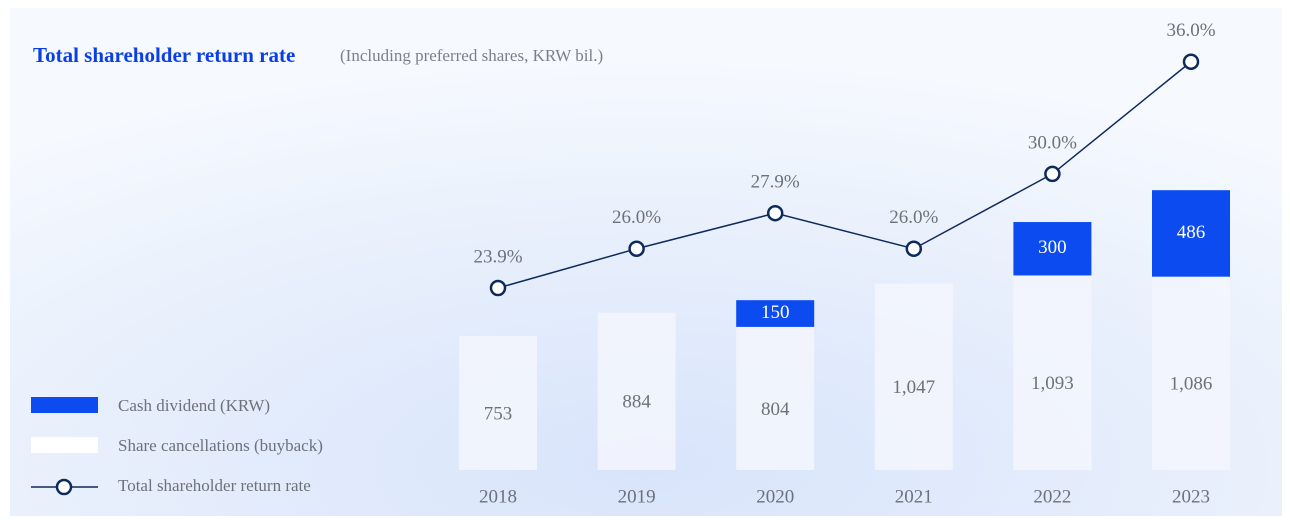  What do you see at coordinates (1052, 496) in the screenshot?
I see `x-tick-label: 2022` at bounding box center [1052, 496].